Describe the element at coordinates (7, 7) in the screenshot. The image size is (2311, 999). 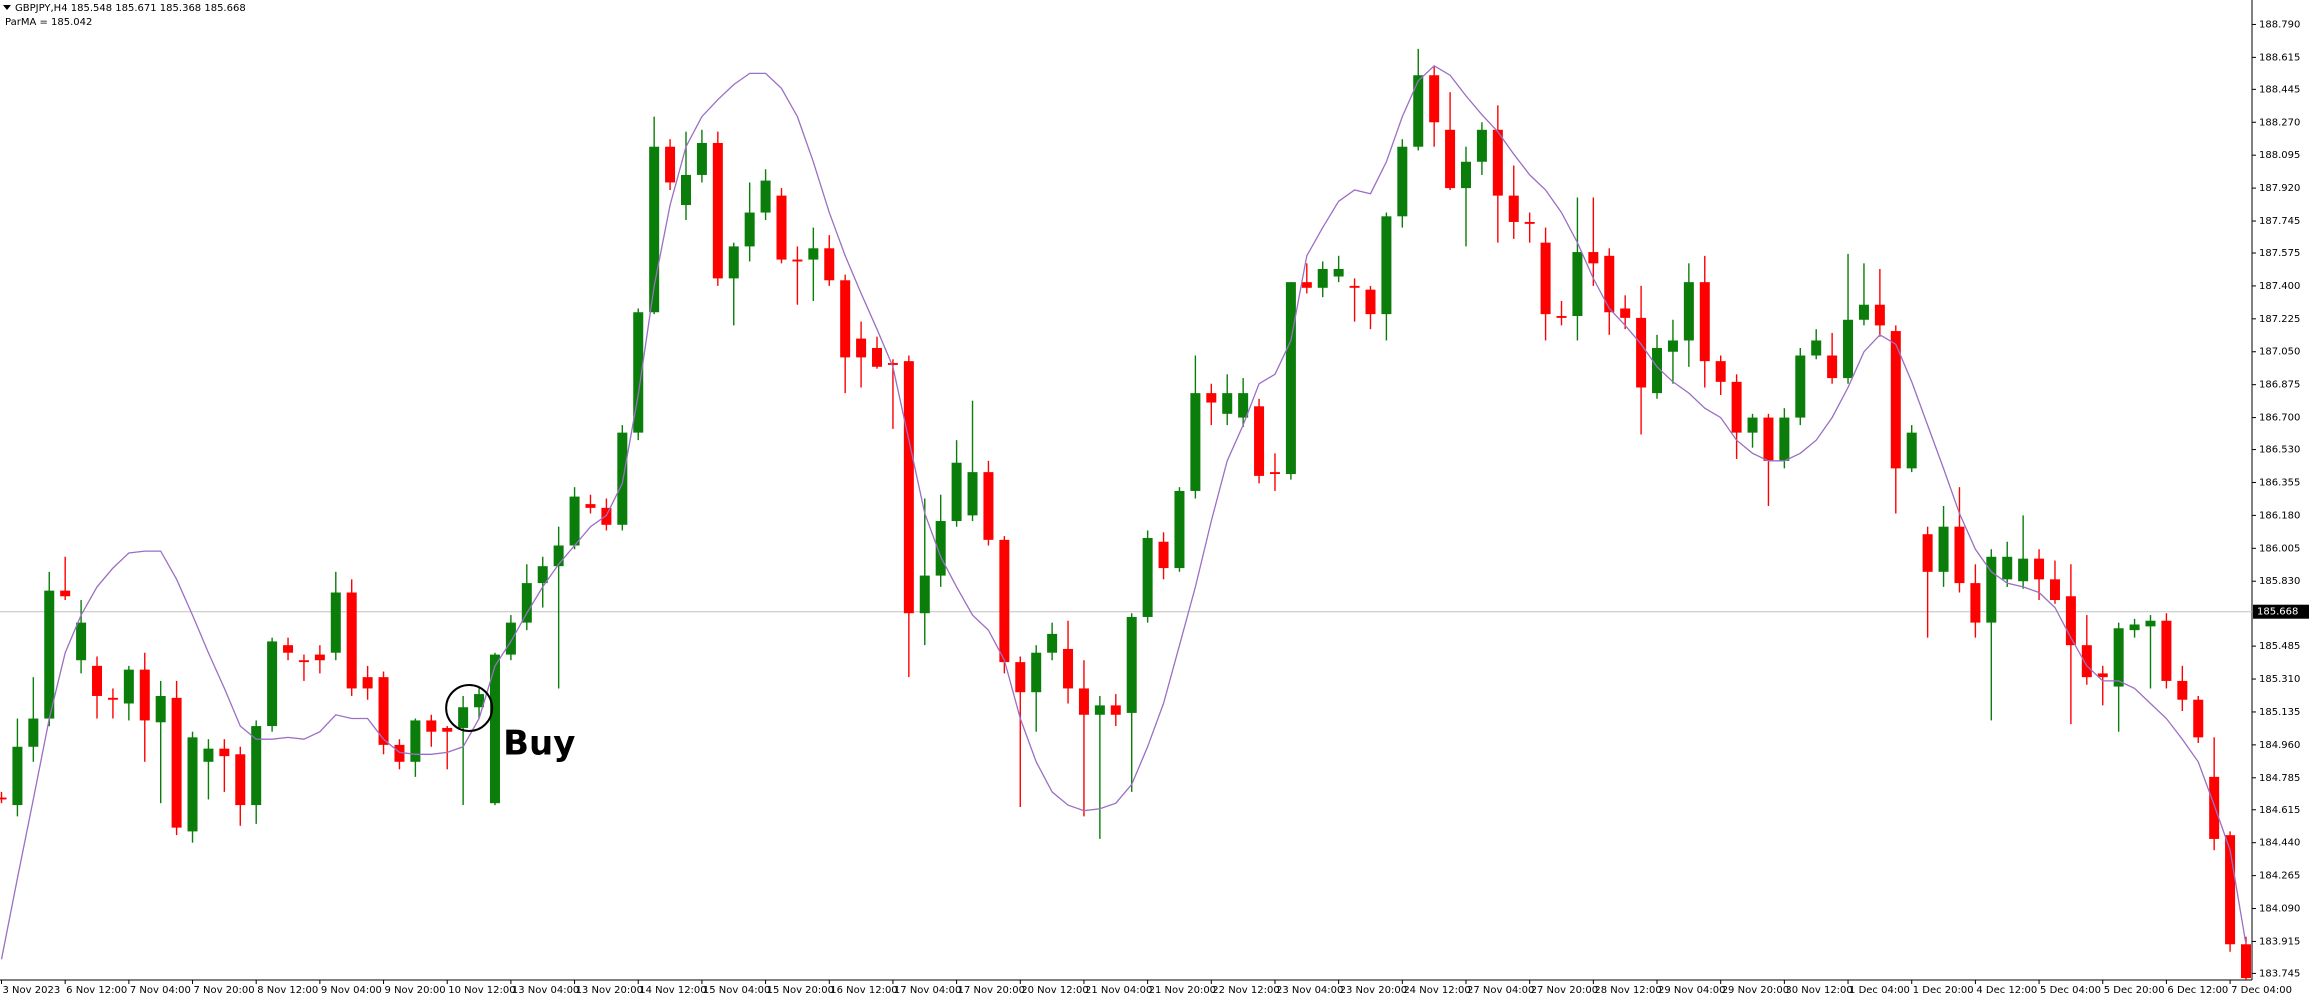
I see `menu-arrow` at that location.